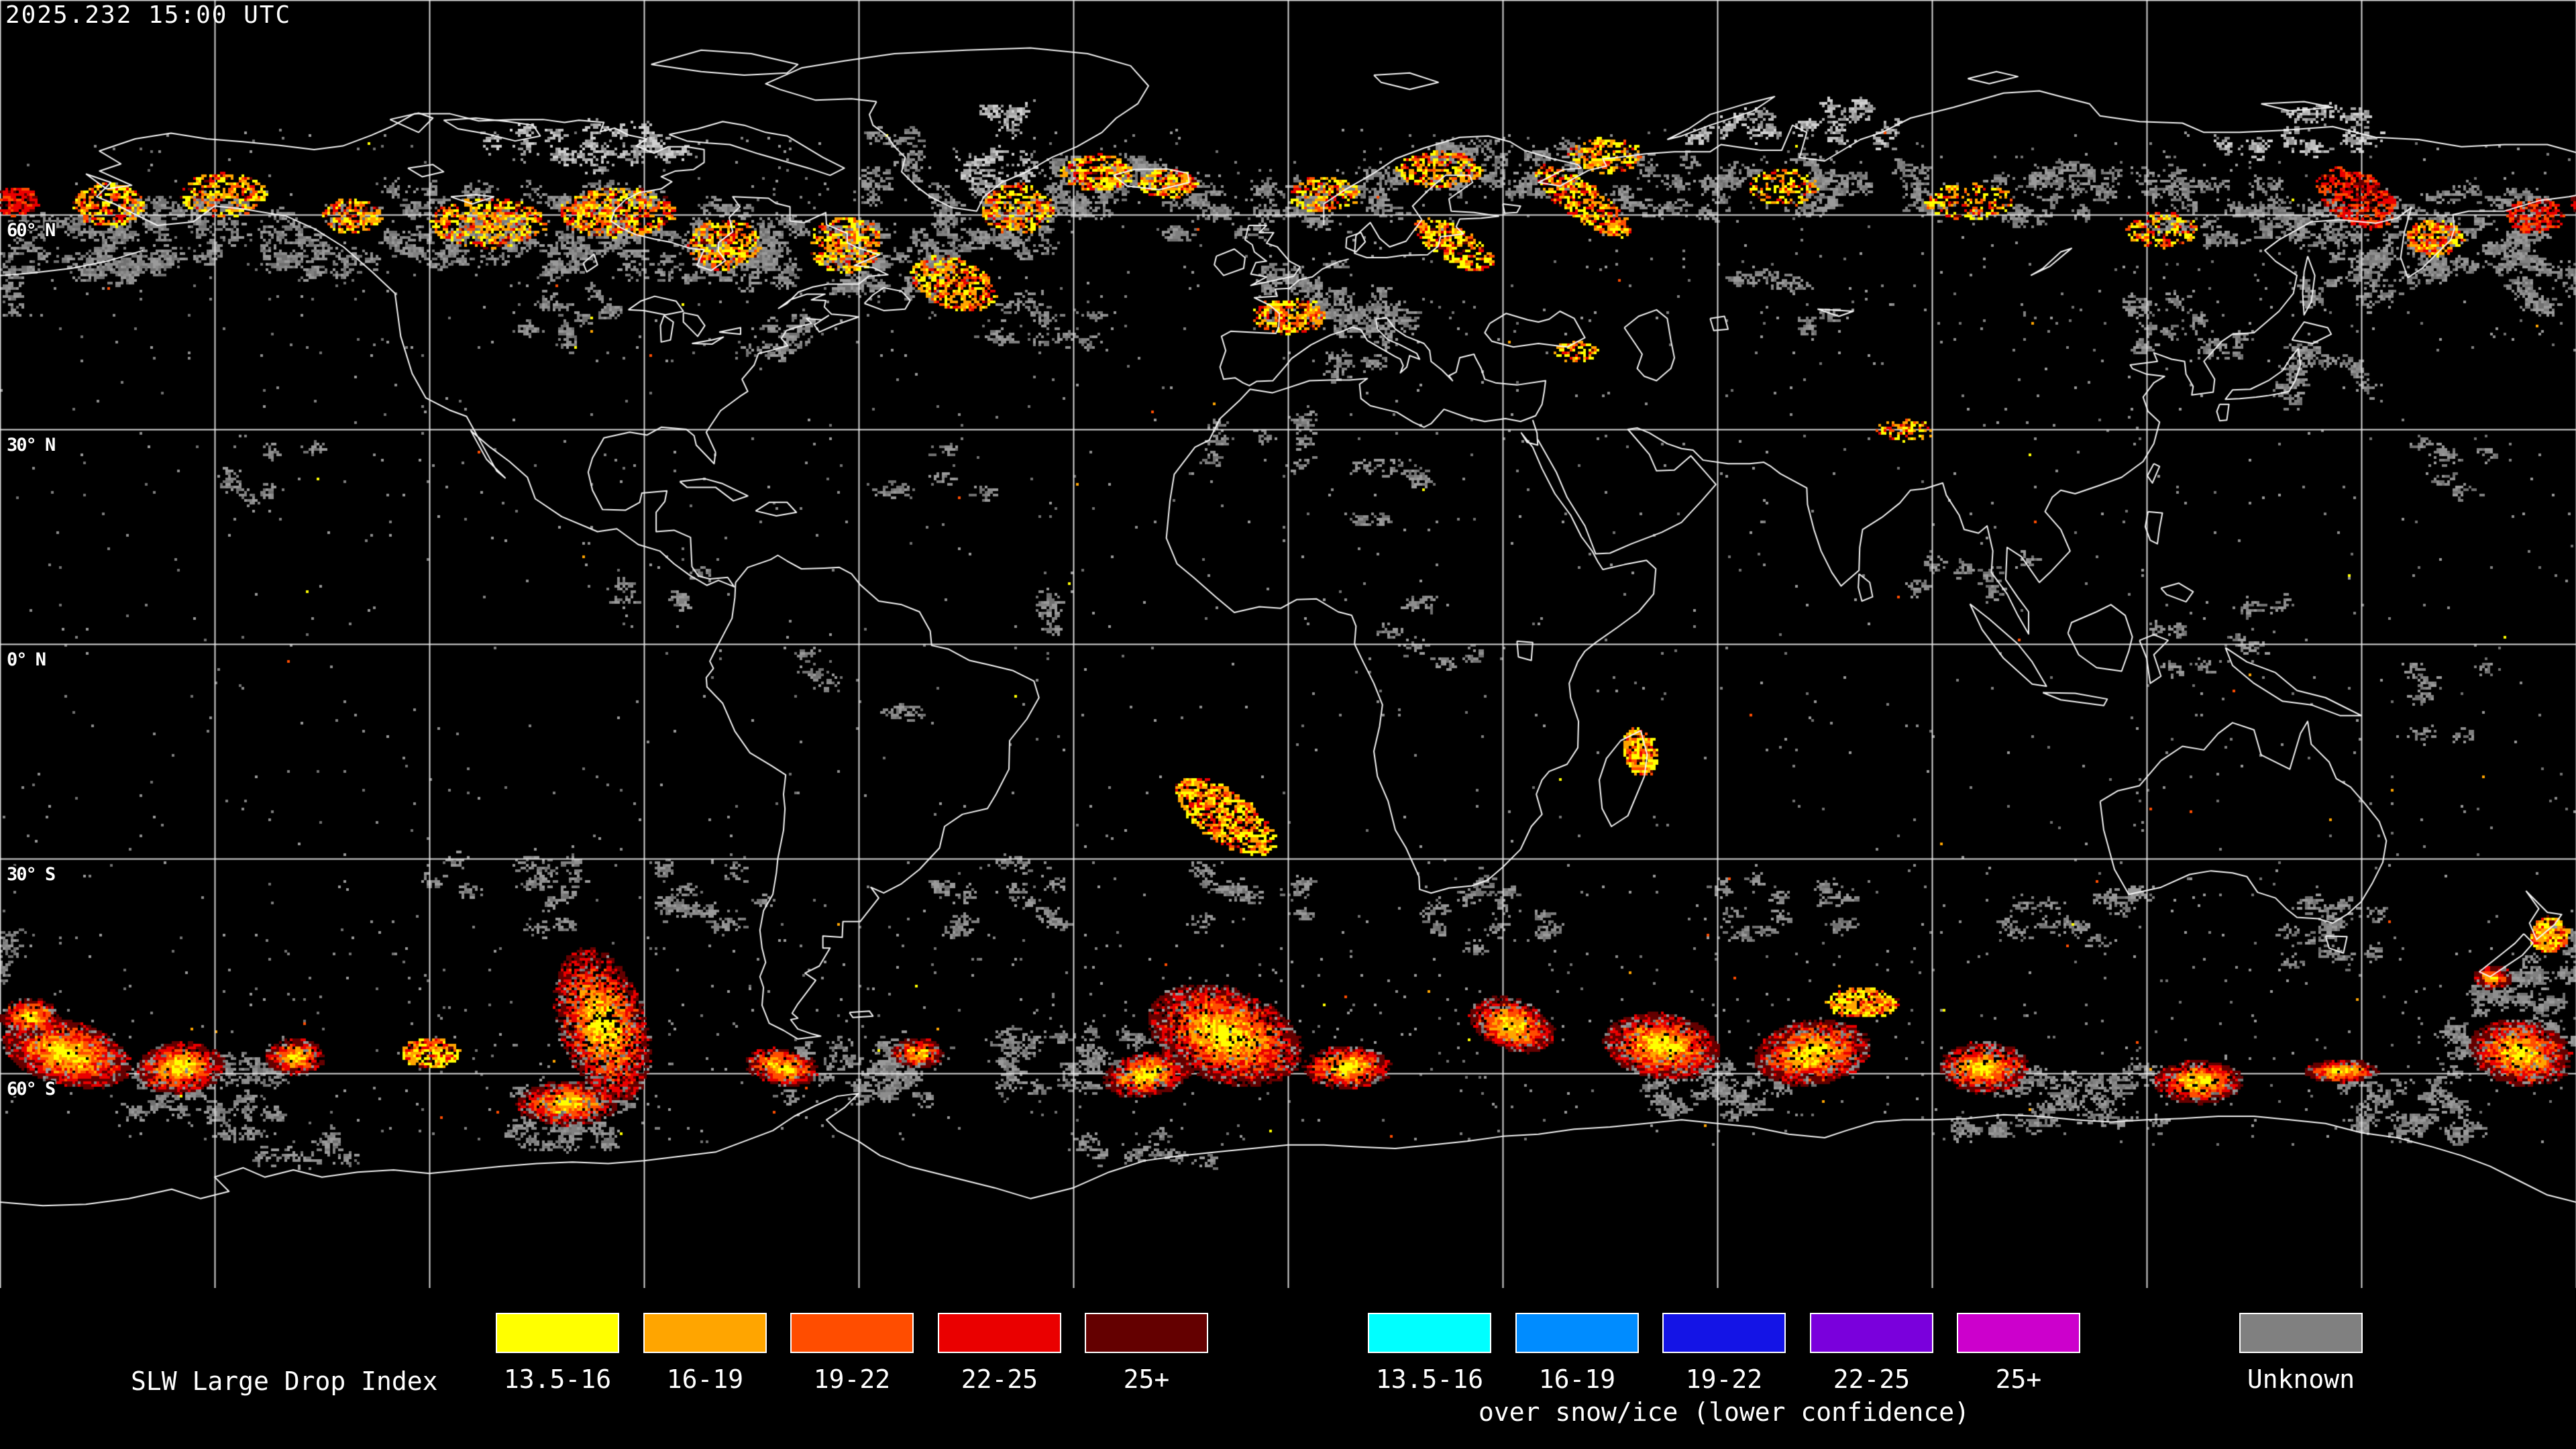 The image size is (2576, 1449). I want to click on legend-label-cool-3: 19-22, so click(1724, 1379).